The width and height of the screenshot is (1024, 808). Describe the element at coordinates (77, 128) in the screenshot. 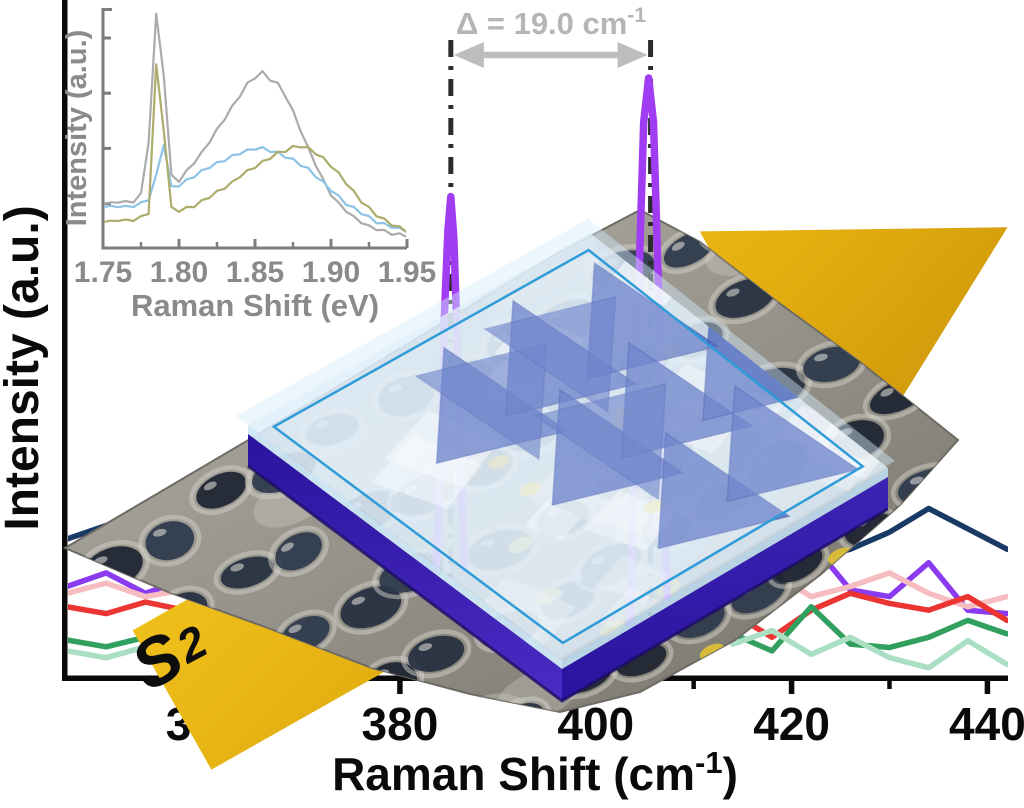

I see `inset-y-axis-label: Intensity (a.u.)` at that location.